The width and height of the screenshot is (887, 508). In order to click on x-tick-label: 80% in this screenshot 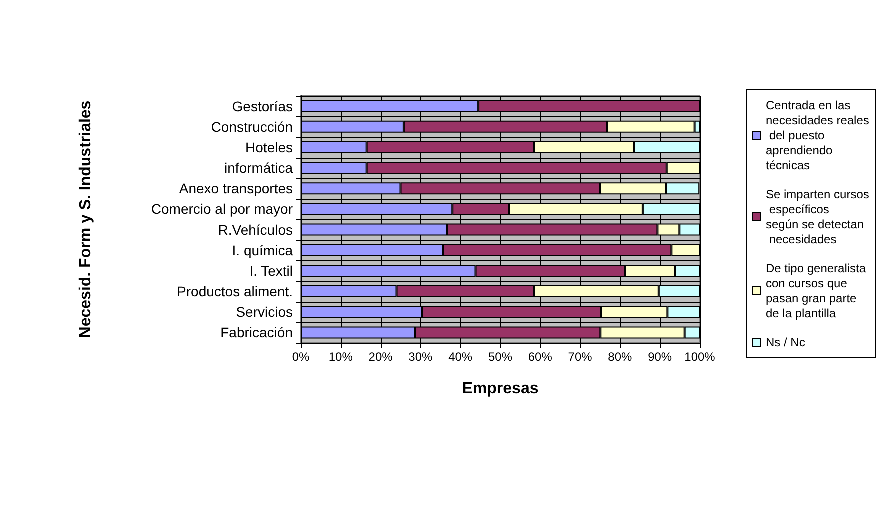, I will do `click(620, 357)`.